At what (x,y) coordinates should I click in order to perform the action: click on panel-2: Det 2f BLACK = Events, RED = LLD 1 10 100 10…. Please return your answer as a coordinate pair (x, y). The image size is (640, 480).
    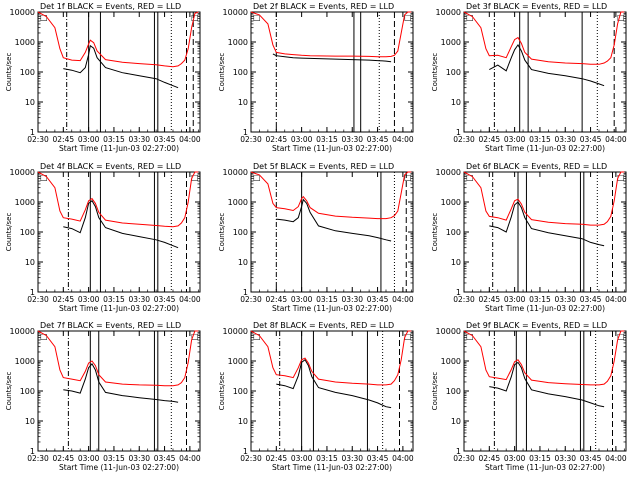
    Looking at the image, I should click on (316, 77).